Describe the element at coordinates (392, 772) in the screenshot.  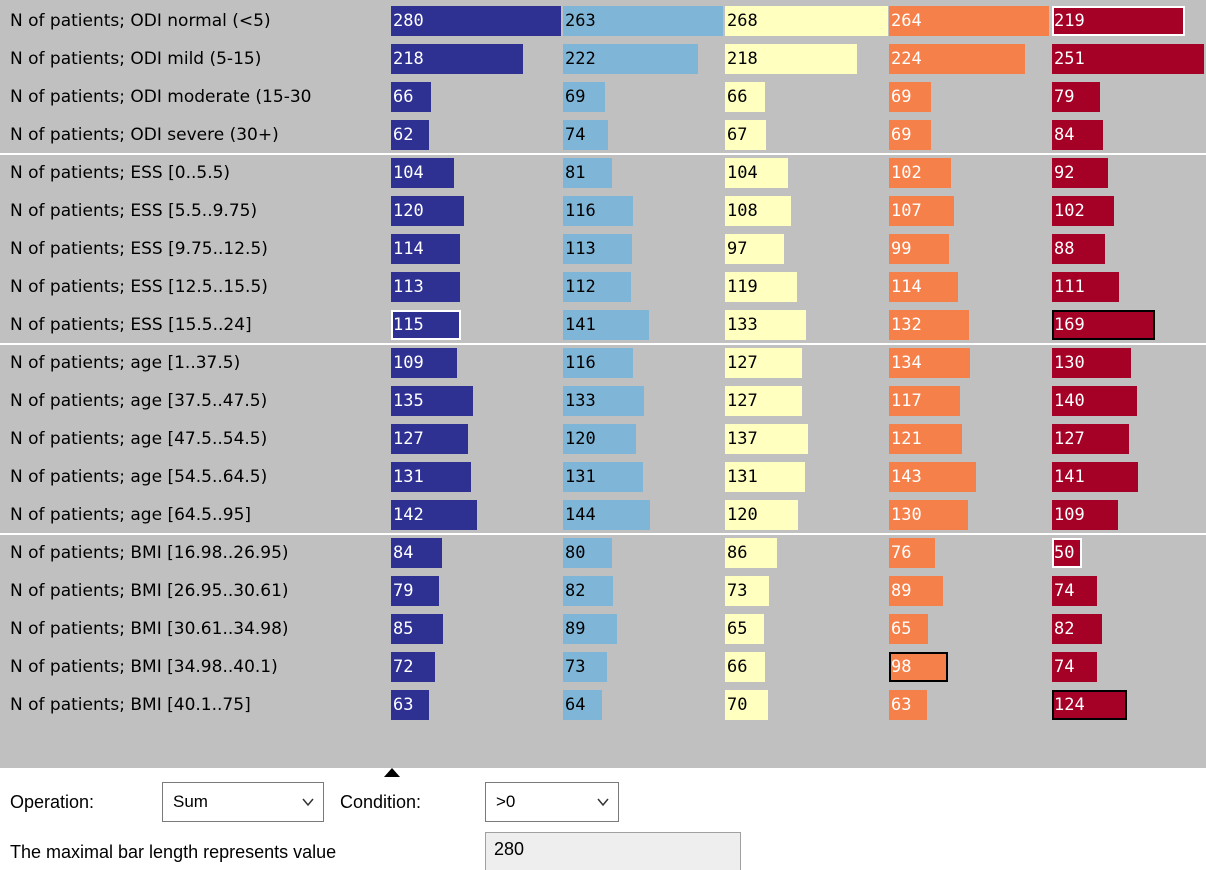
I see `triangle-up-icon` at that location.